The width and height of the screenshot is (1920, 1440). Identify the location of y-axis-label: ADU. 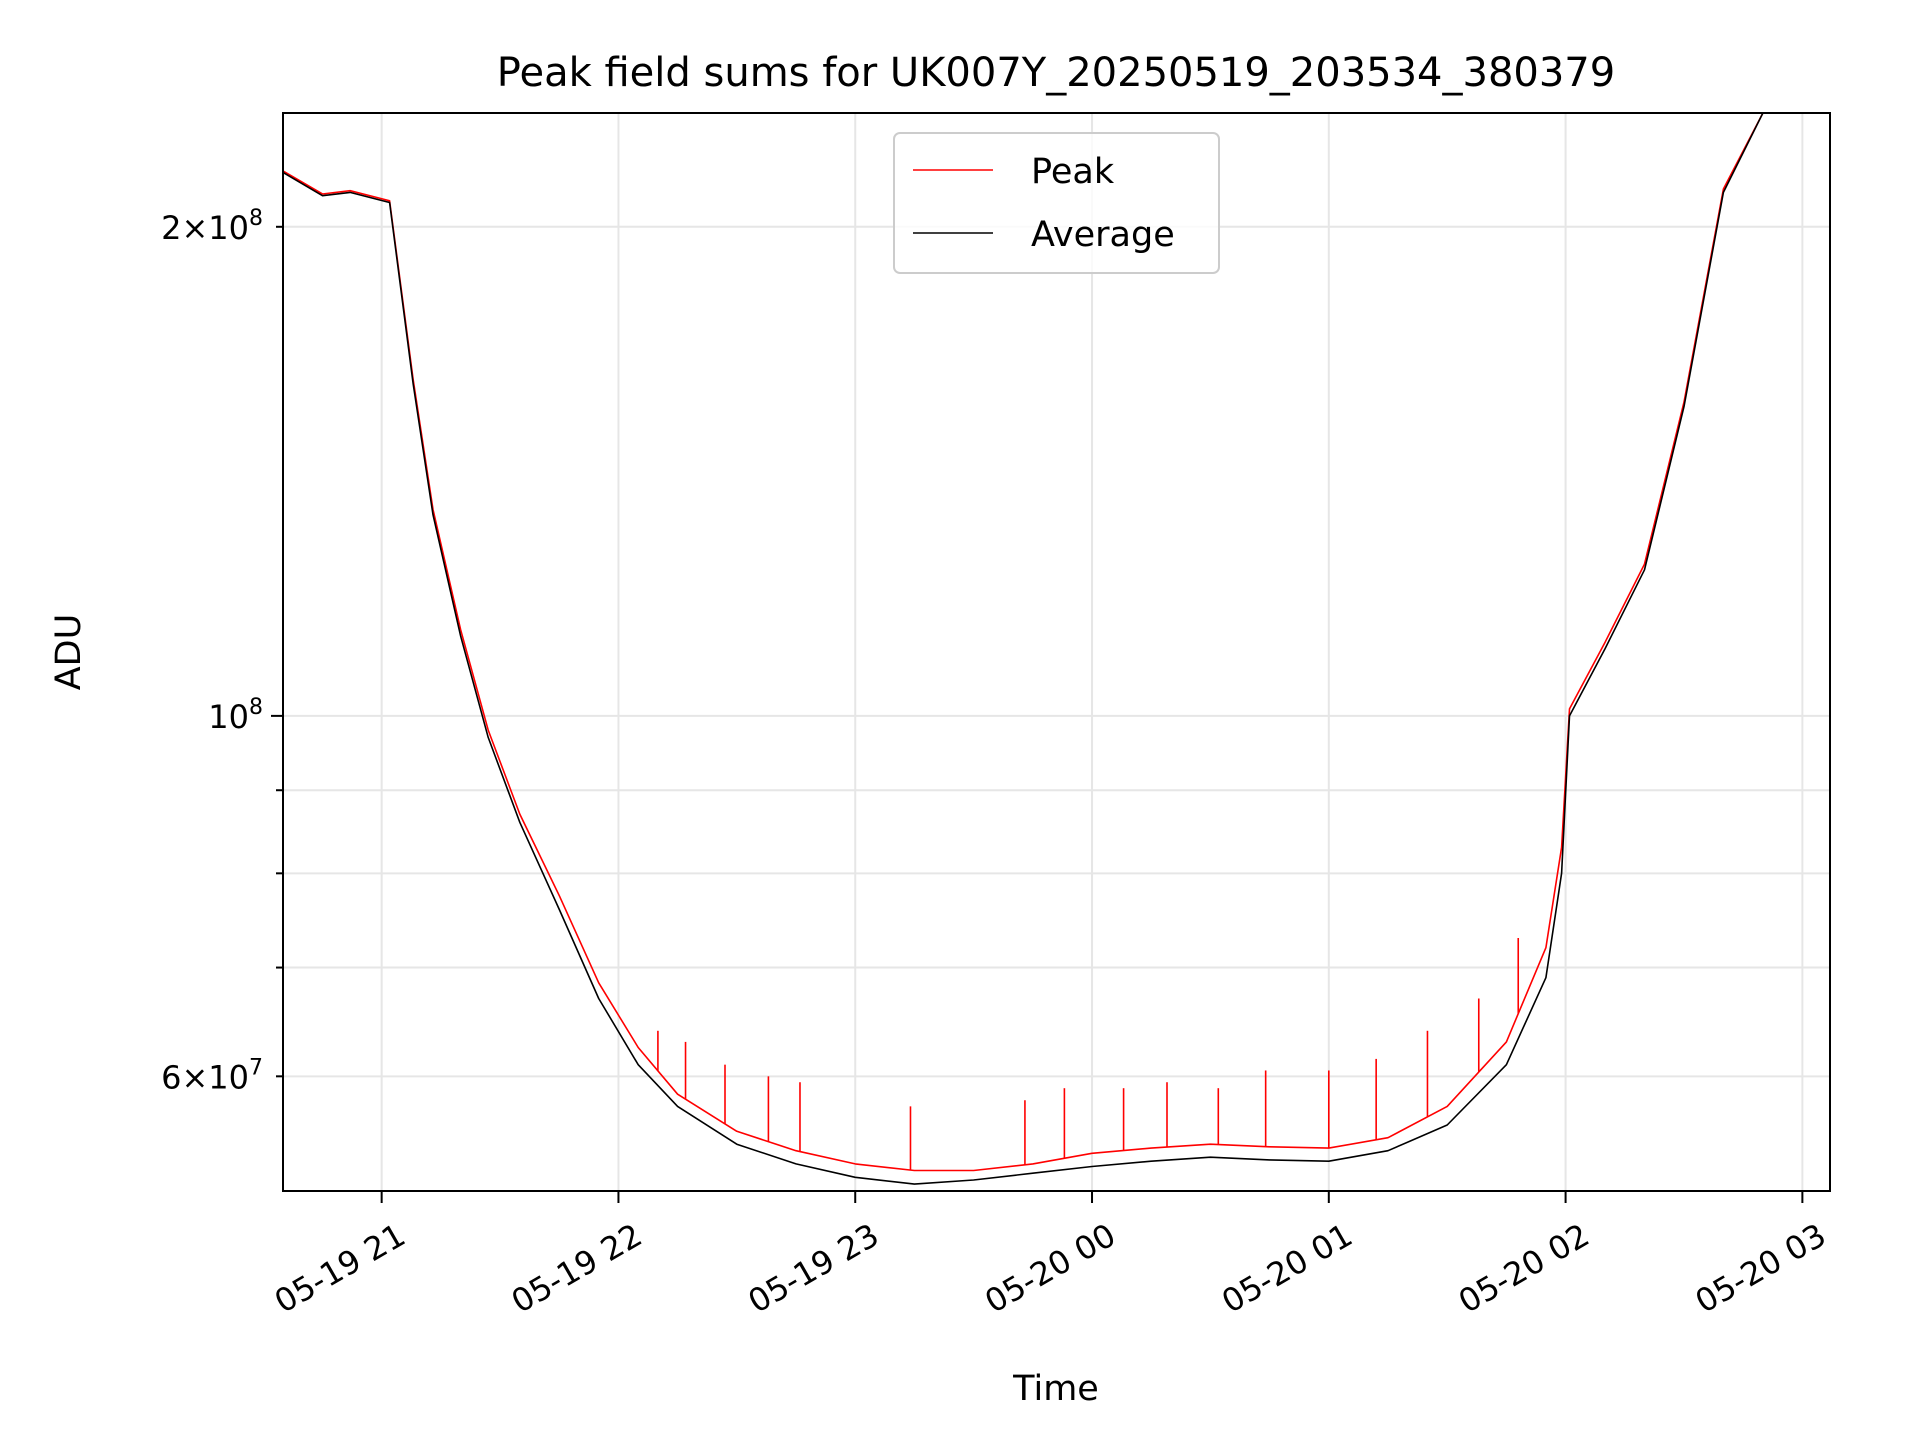
(69, 652).